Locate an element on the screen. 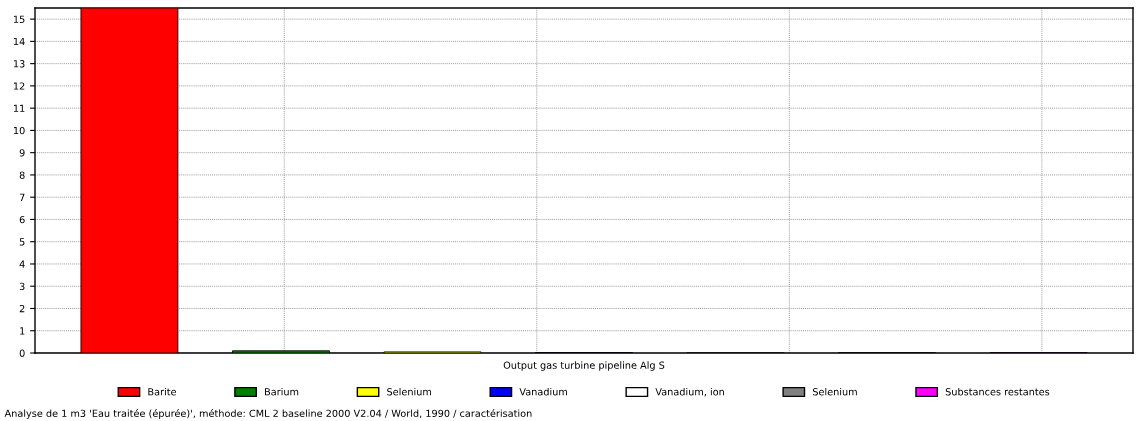  y-tick-label: 14 is located at coordinates (19, 41).